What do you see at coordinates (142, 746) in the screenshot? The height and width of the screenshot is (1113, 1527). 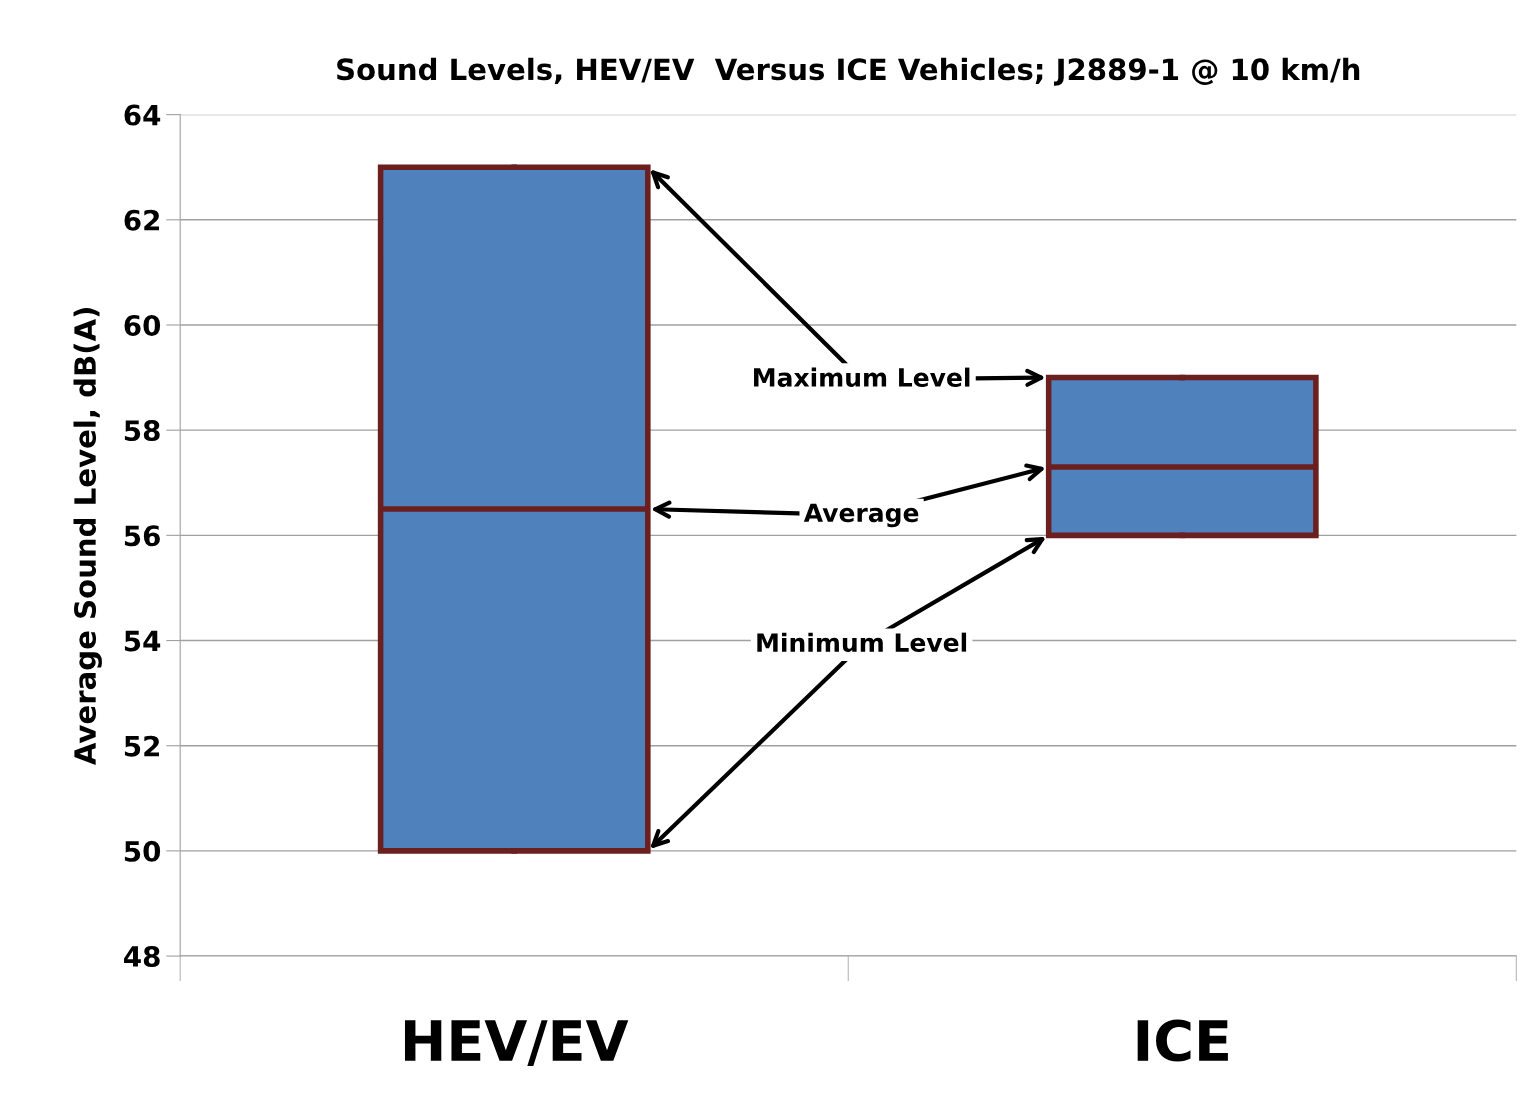 I see `y-tick-label: 52` at bounding box center [142, 746].